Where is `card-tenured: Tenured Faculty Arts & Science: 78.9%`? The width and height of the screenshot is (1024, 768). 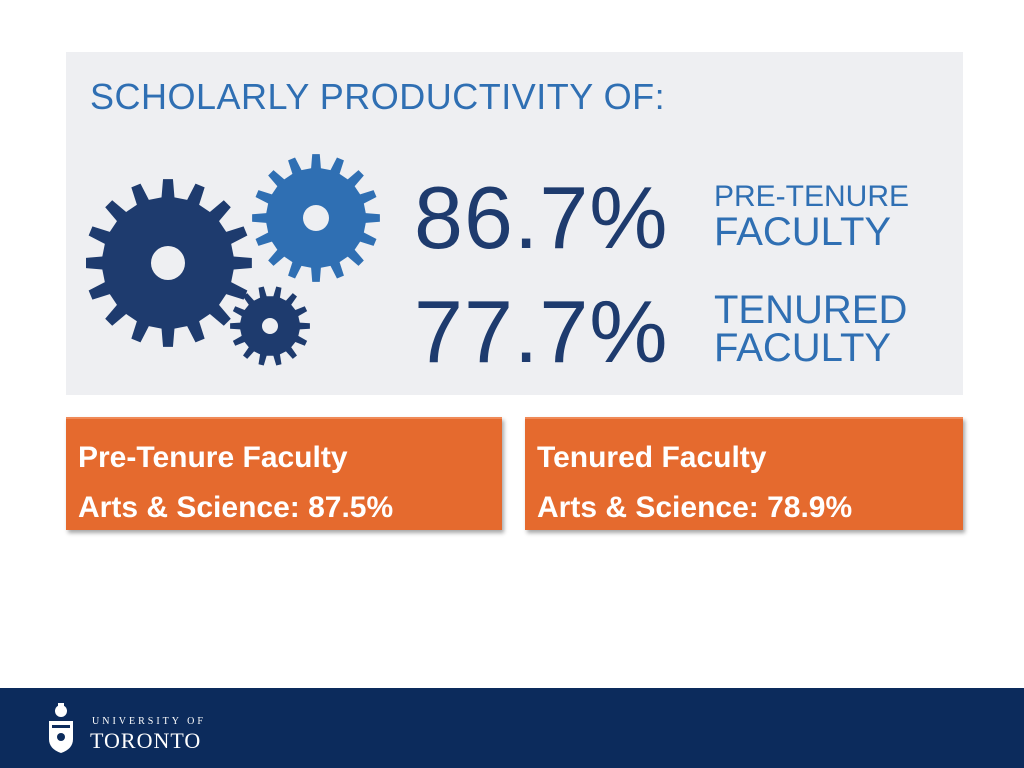 card-tenured: Tenured Faculty Arts & Science: 78.9% is located at coordinates (744, 473).